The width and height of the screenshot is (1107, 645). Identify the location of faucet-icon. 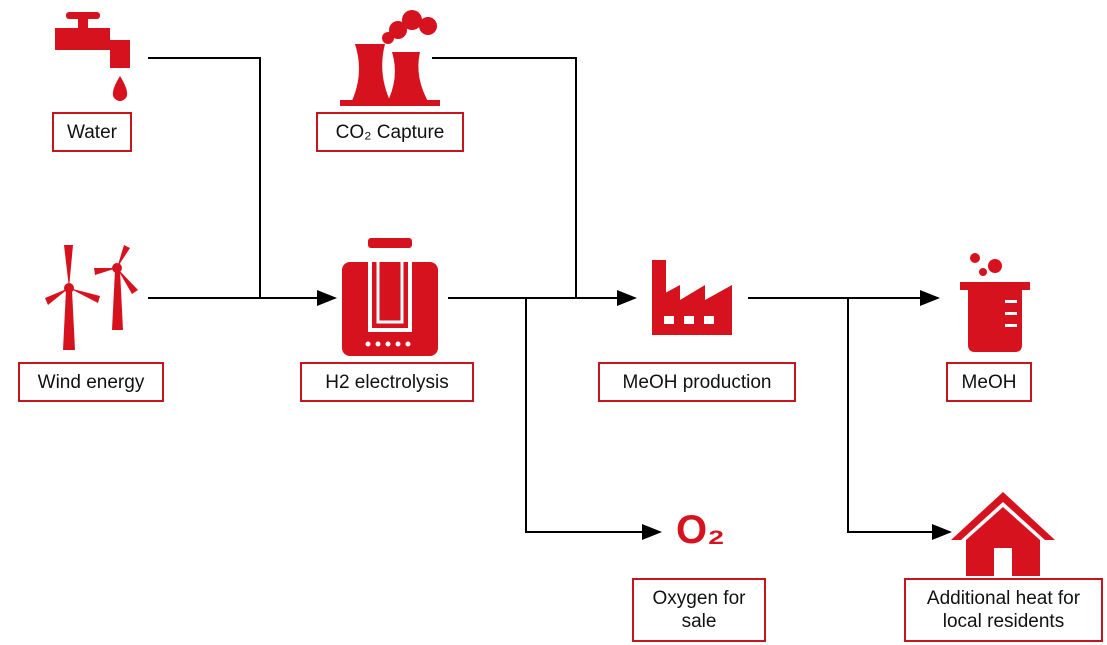
(92, 56).